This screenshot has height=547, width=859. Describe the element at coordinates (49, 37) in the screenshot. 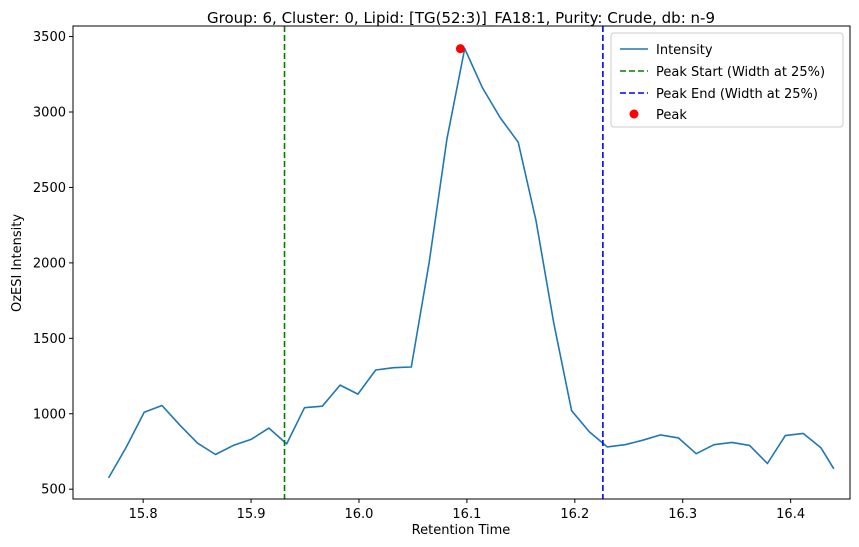

I see `y-tick-label: 3500` at that location.